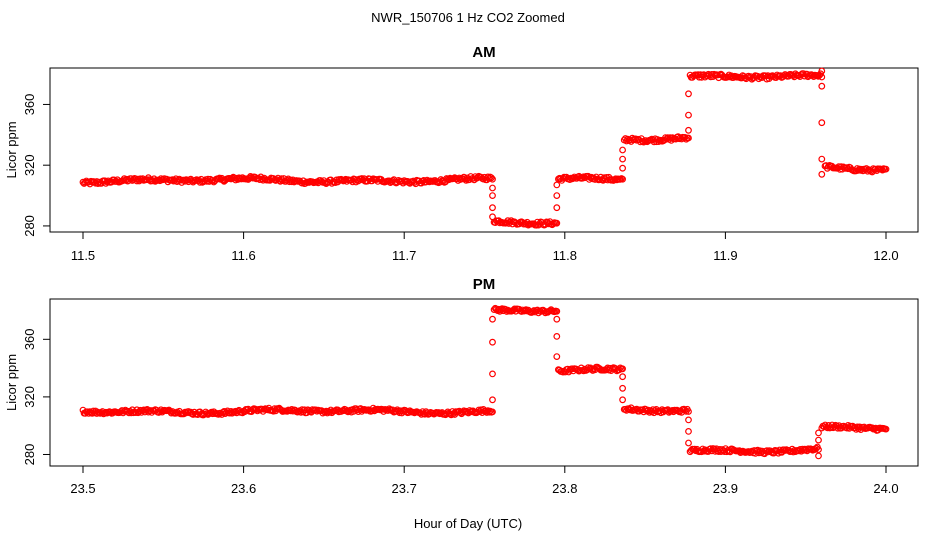 This screenshot has width=936, height=540. Describe the element at coordinates (885, 488) in the screenshot. I see `x-tick-label: 24.0` at that location.